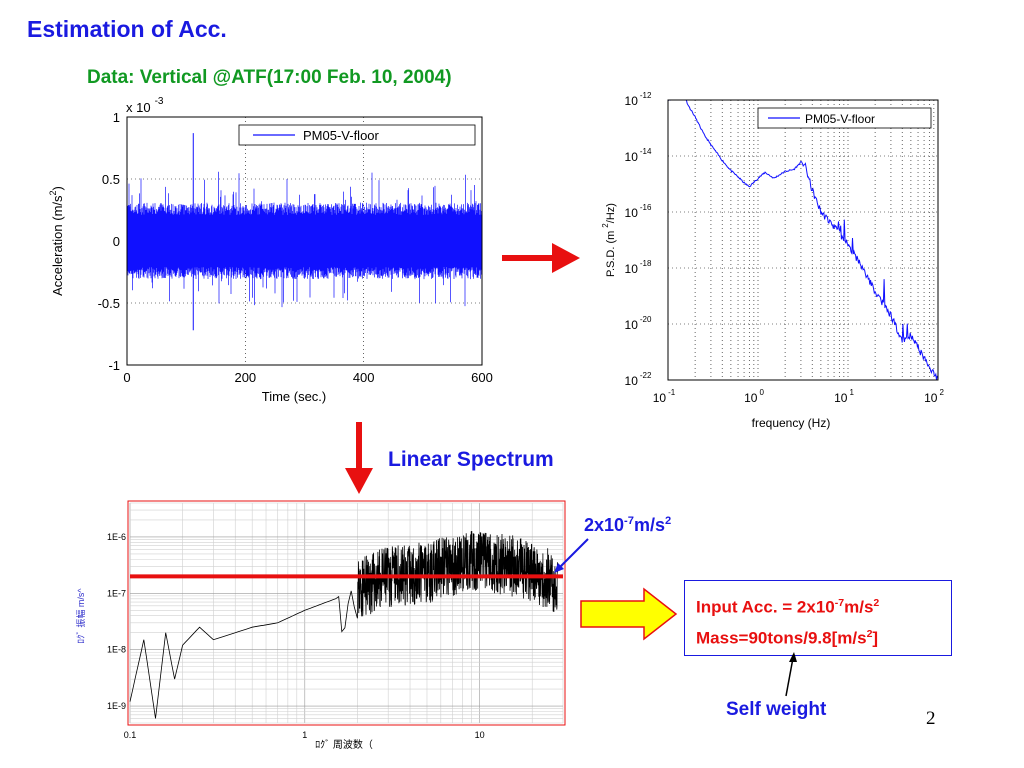 This screenshot has width=1024, height=768. What do you see at coordinates (116, 706) in the screenshot?
I see `y-tick-label: 1E-9` at bounding box center [116, 706].